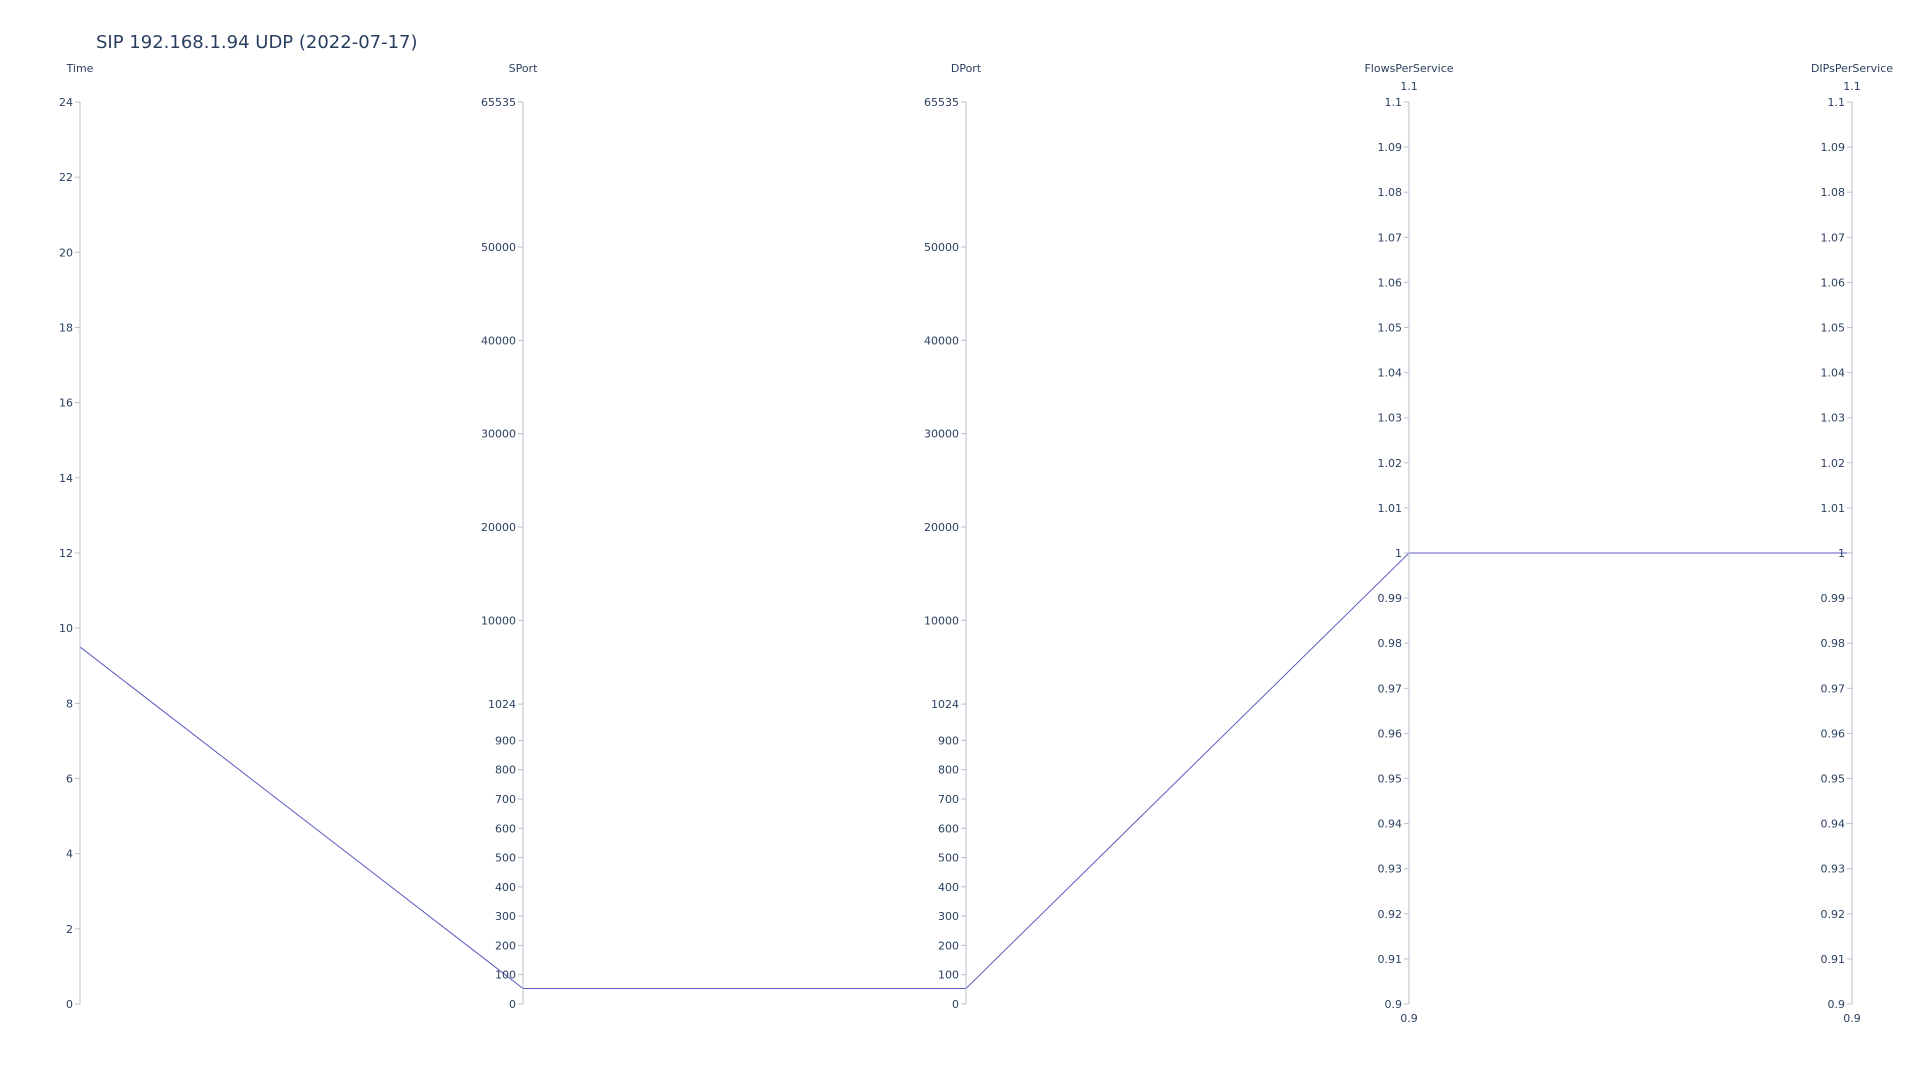 The image size is (1920, 1080). I want to click on chart-title: SIP 192.168.1.94 UDP (2022-07-17), so click(257, 42).